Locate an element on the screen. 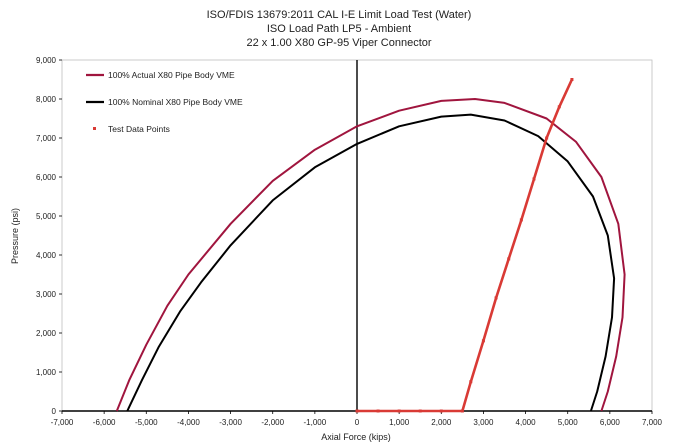 The height and width of the screenshot is (445, 678). x-tick-label: -1,000 is located at coordinates (315, 422).